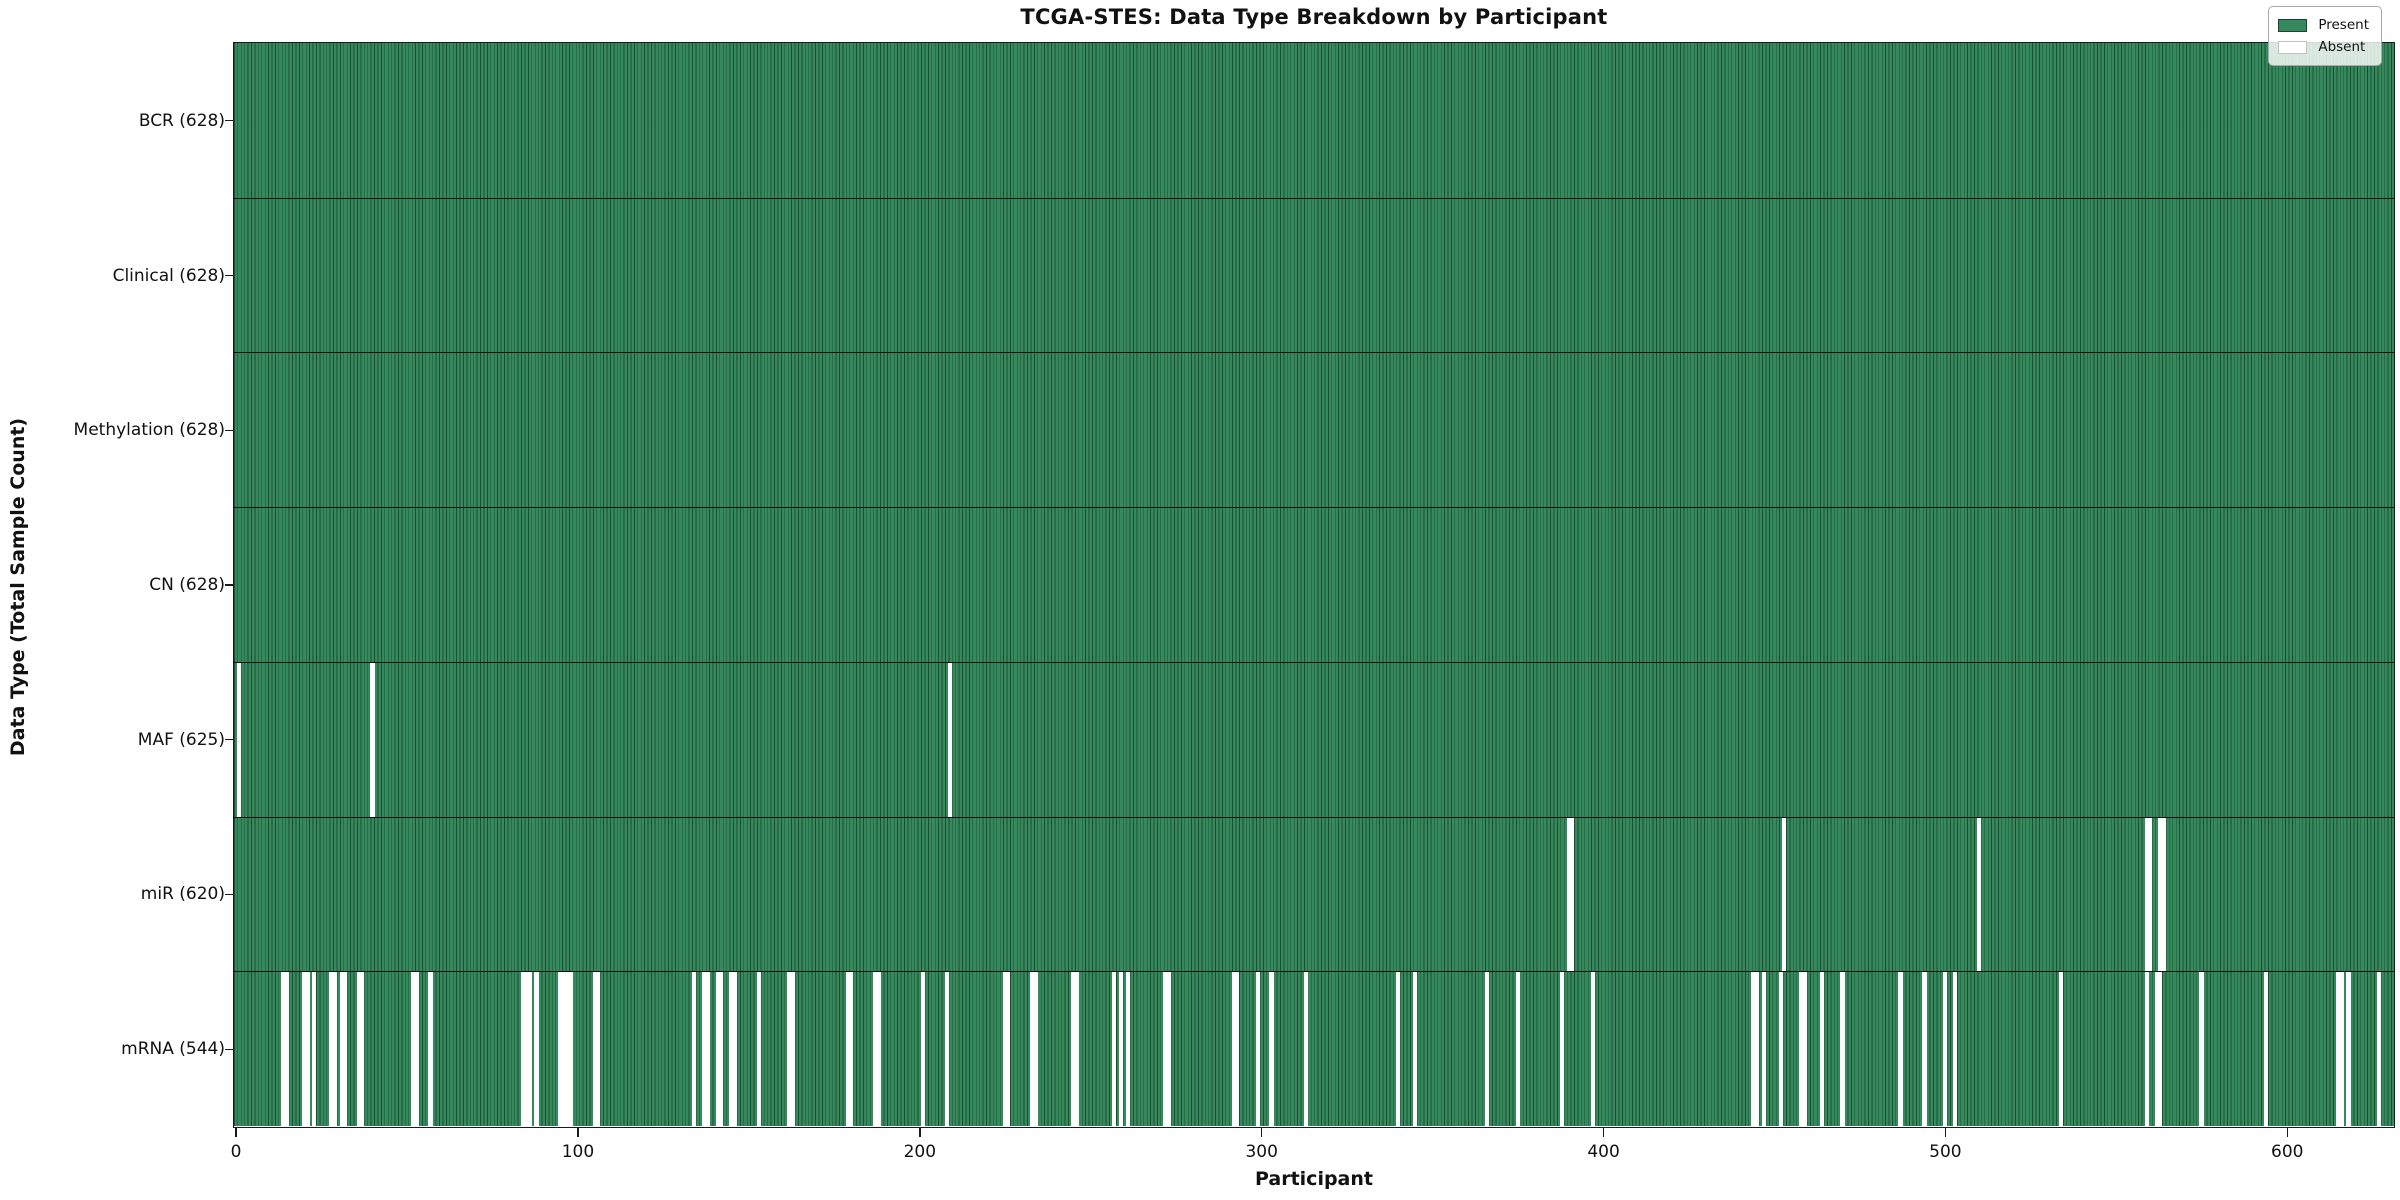 Image resolution: width=2400 pixels, height=1200 pixels. I want to click on datatype-row-Clinical, so click(1314, 275).